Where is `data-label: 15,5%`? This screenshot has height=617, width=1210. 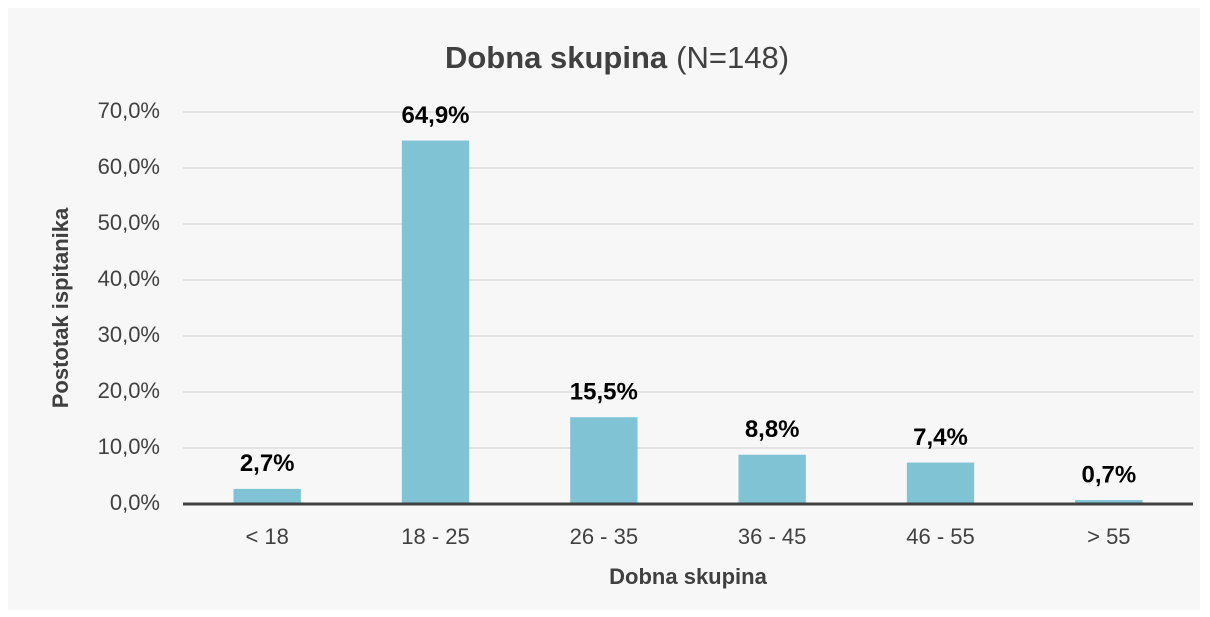
data-label: 15,5% is located at coordinates (604, 392).